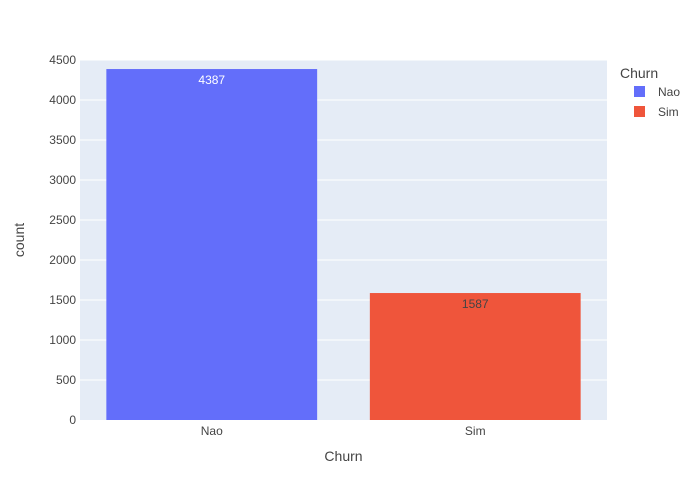 Image resolution: width=700 pixels, height=500 pixels. I want to click on legend-title: Churn, so click(639, 73).